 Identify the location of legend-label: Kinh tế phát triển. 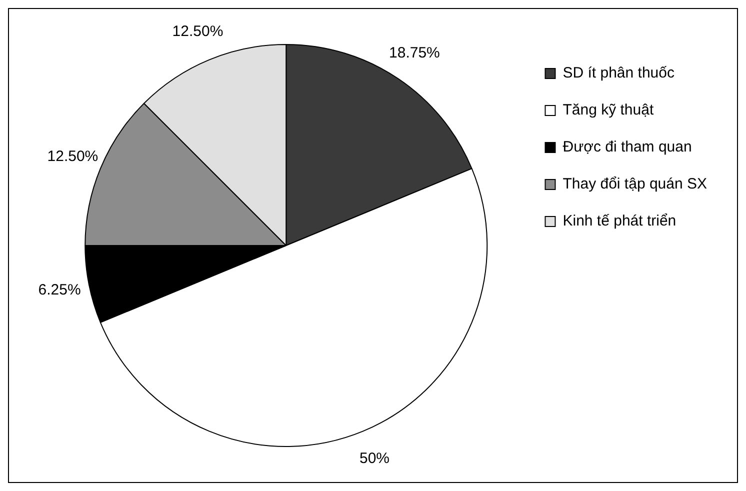
(619, 221).